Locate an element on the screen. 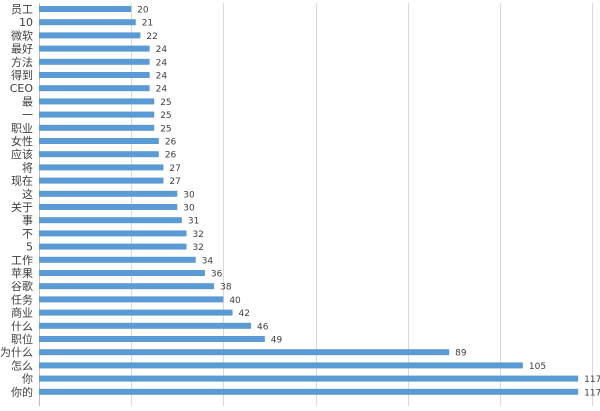  value-label-11: 26 is located at coordinates (171, 156).